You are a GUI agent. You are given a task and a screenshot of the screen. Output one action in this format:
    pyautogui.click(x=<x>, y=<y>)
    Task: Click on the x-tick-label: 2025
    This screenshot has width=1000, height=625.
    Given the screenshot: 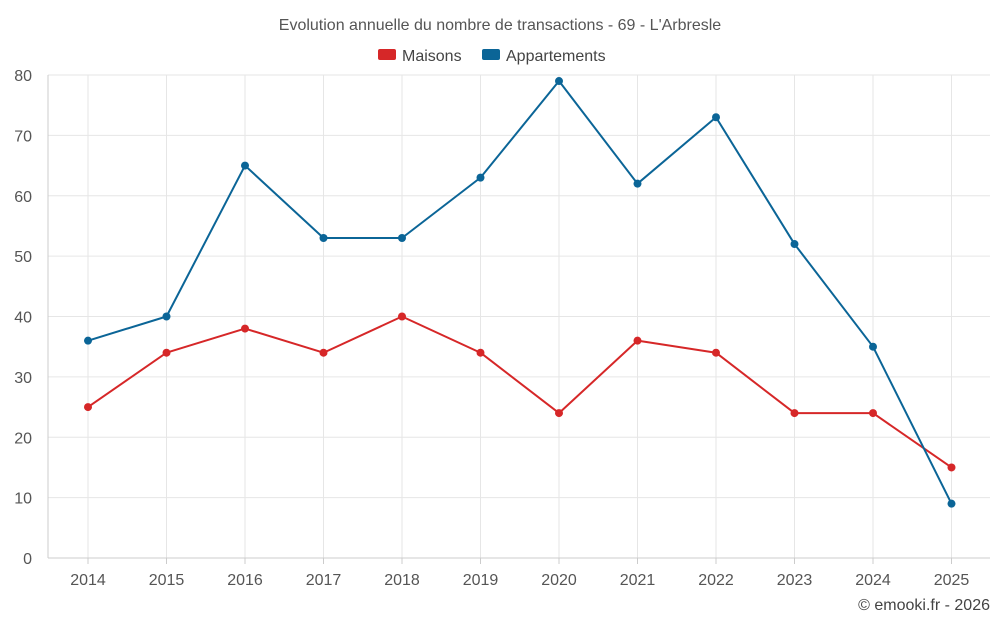 What is the action you would take?
    pyautogui.click(x=952, y=580)
    